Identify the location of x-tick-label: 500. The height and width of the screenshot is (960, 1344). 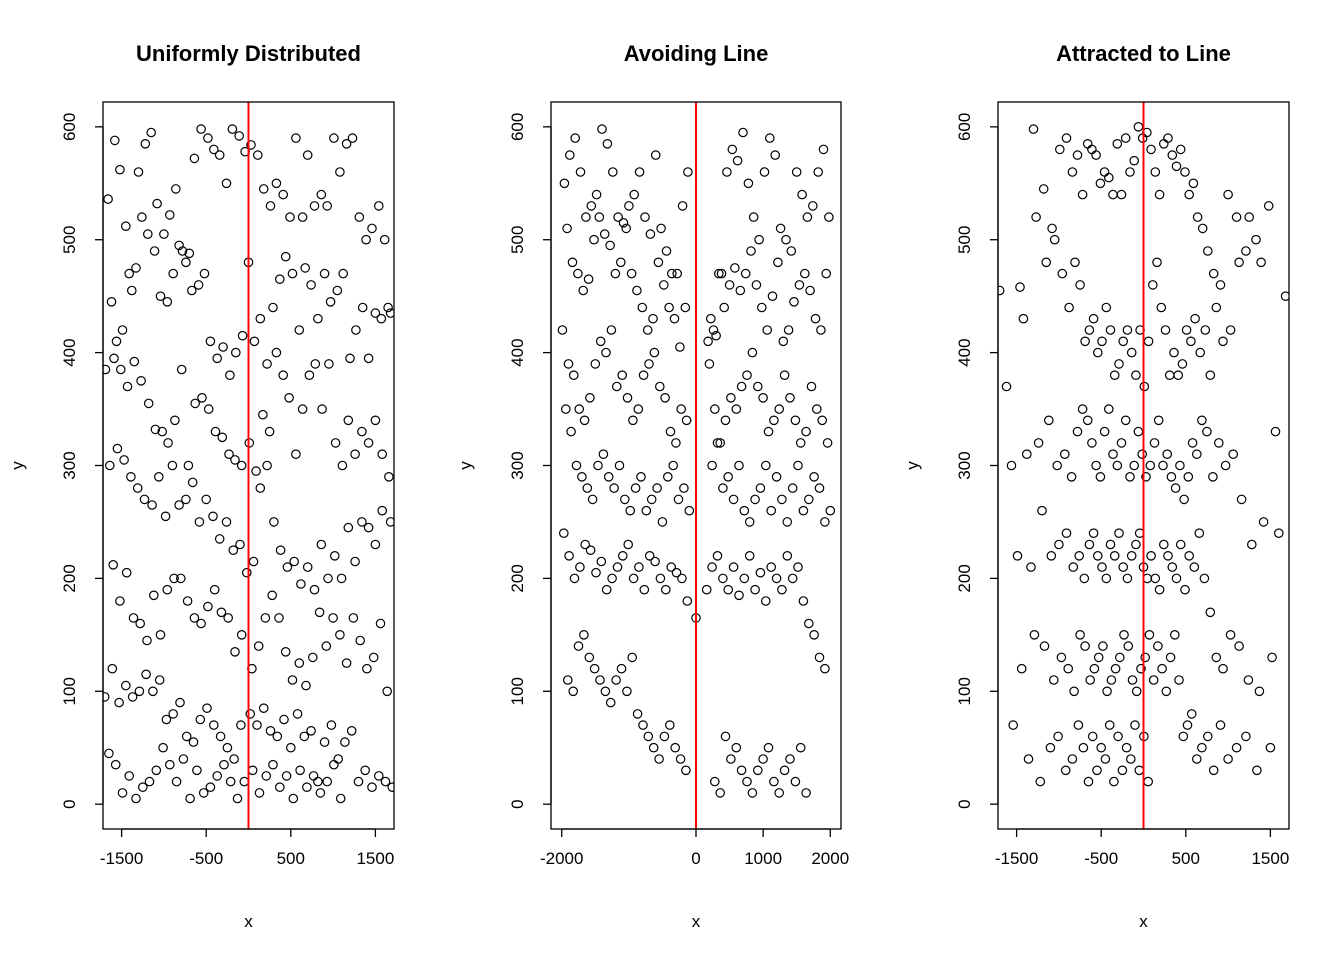
(291, 858).